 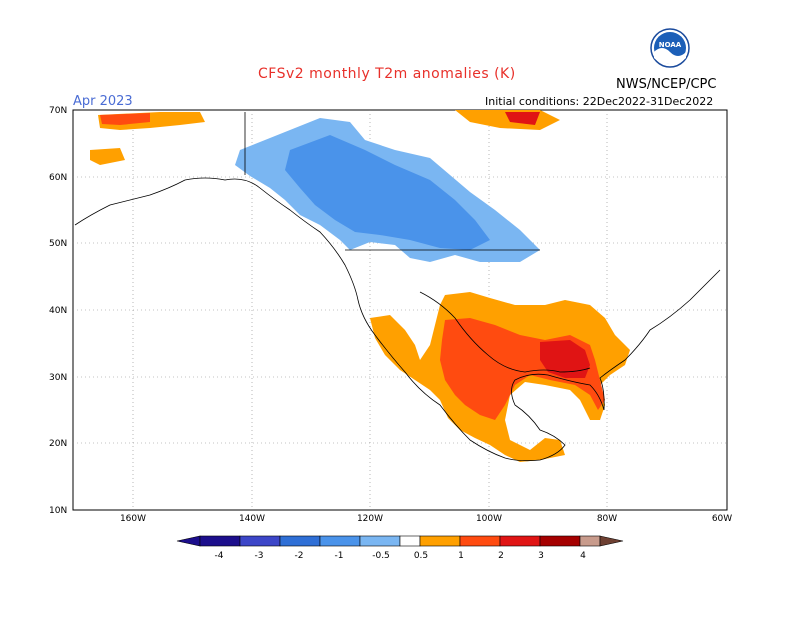 I want to click on colorbar-label: -1, so click(x=339, y=556).